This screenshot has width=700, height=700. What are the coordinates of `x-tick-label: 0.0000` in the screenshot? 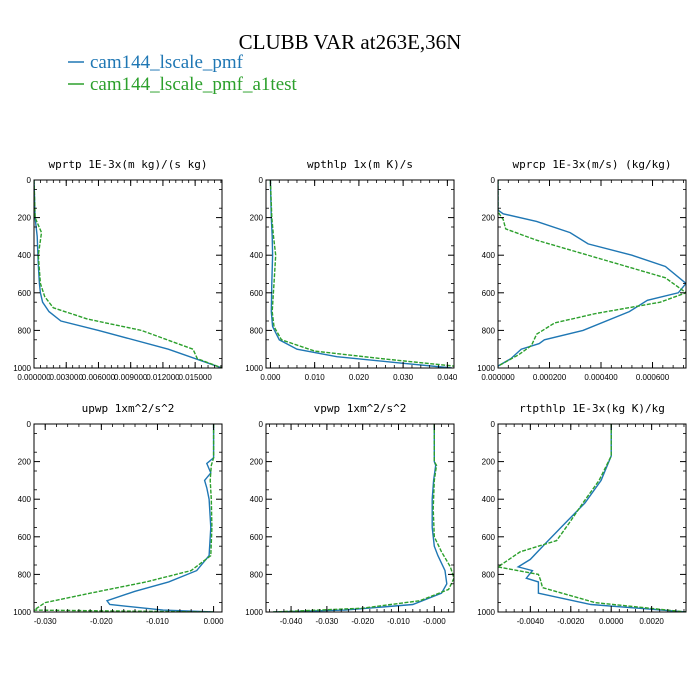 It's located at (611, 621).